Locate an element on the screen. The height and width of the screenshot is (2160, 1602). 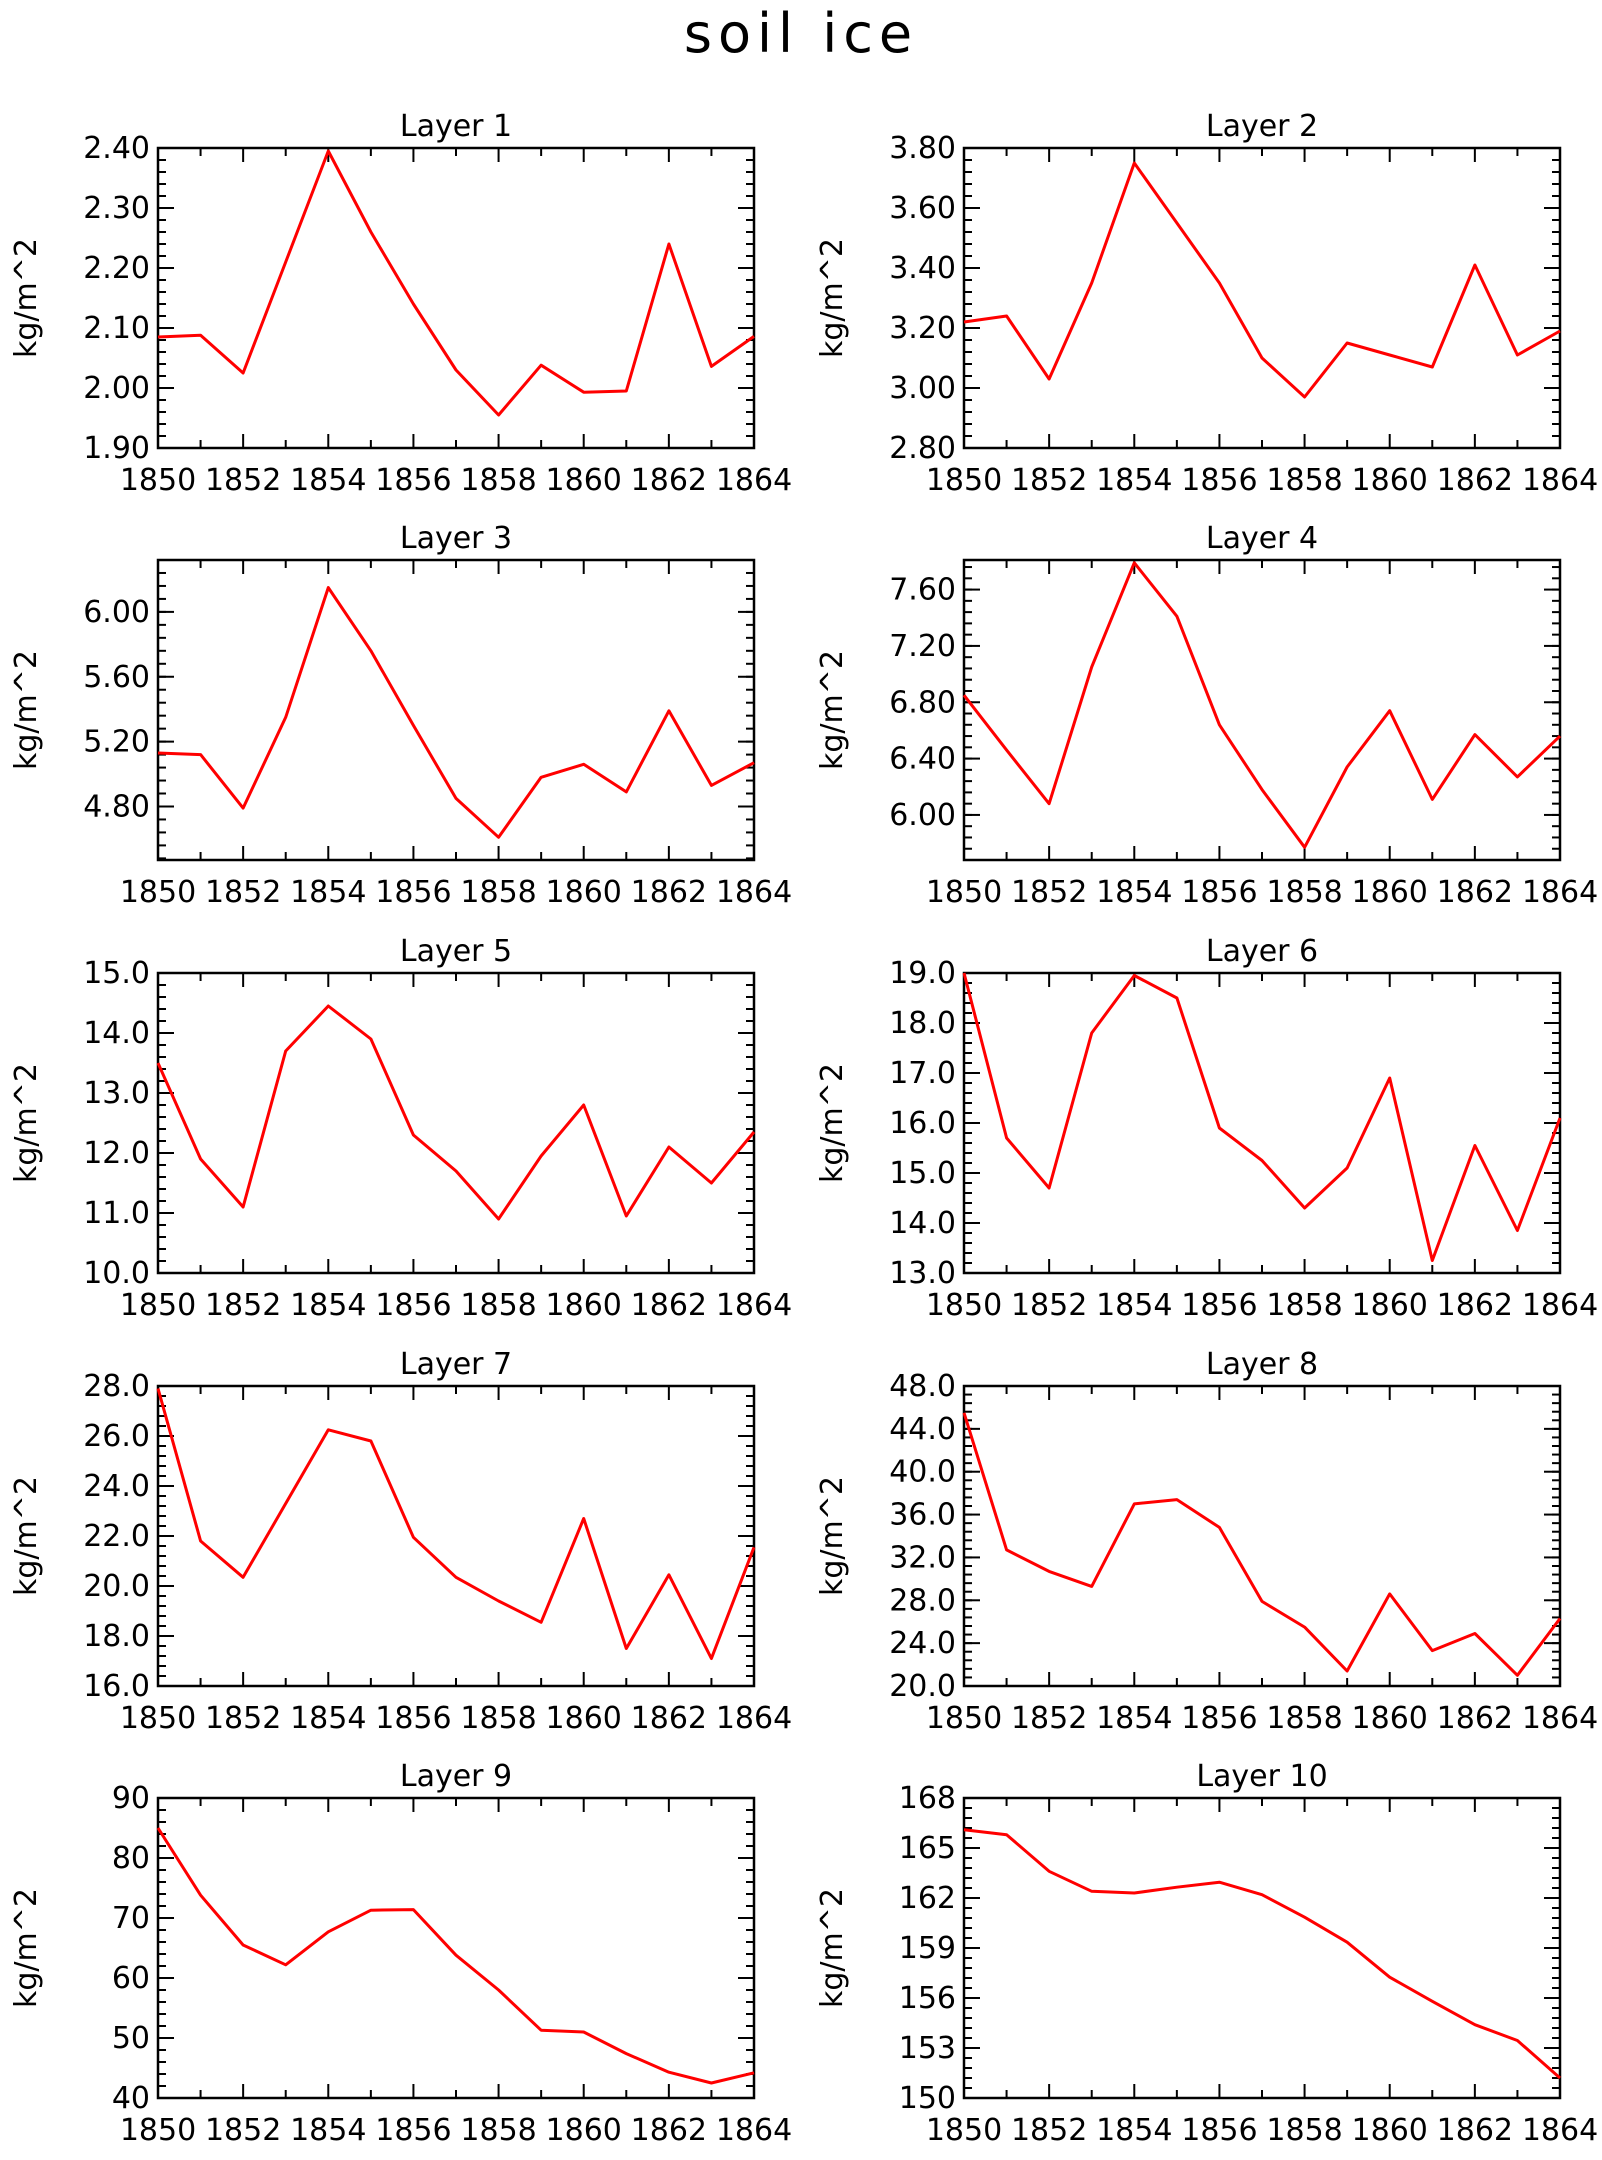
y-tick-label: 1.90 is located at coordinates (116, 448).